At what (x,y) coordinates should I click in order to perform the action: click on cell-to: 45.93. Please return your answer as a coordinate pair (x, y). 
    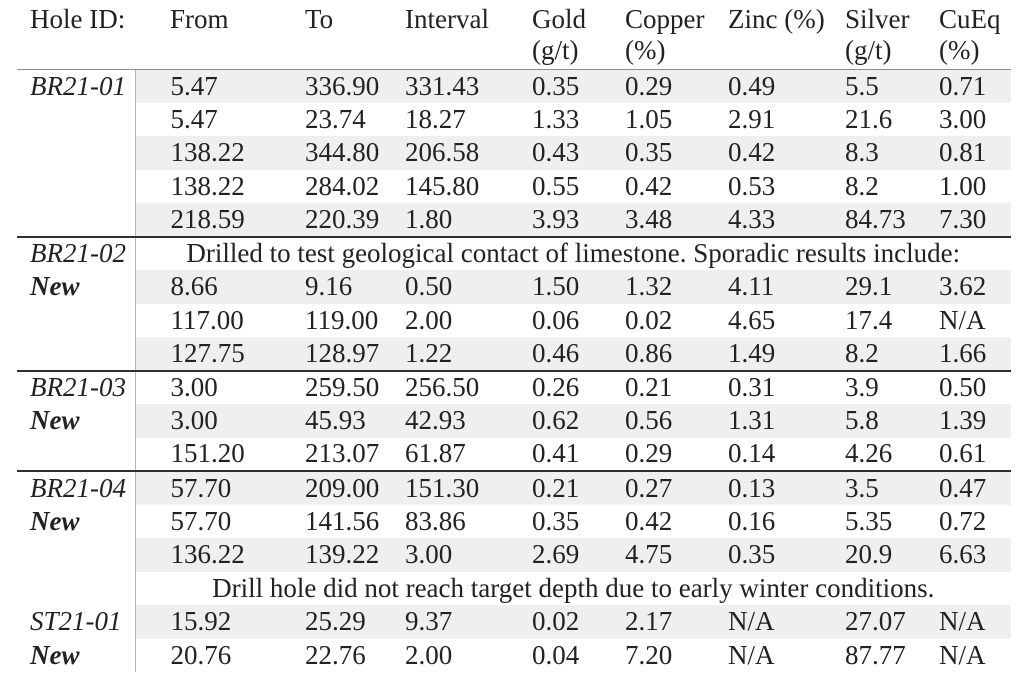
    Looking at the image, I should click on (320, 421).